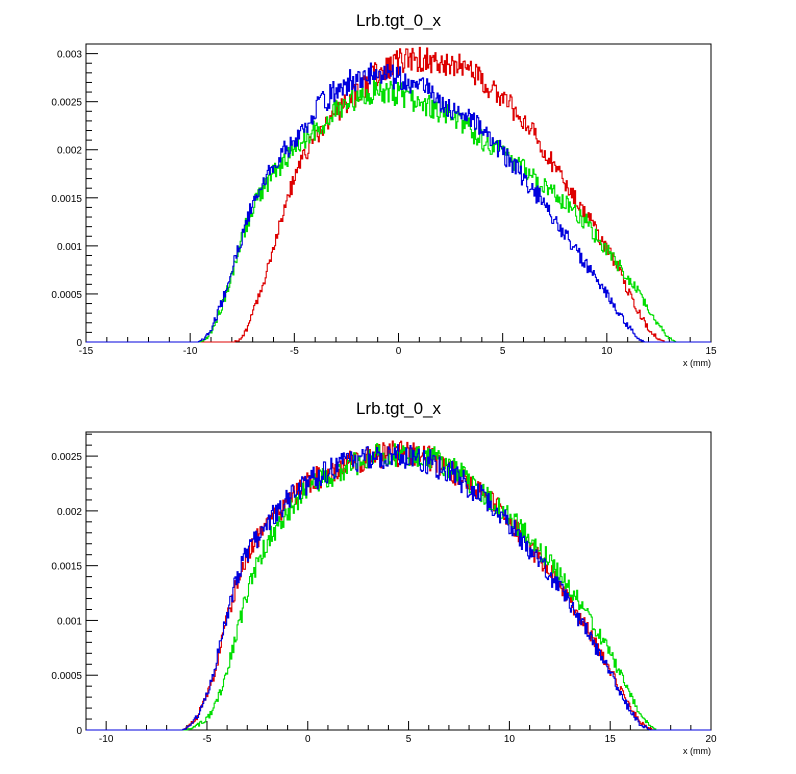 This screenshot has height=774, width=796. What do you see at coordinates (711, 739) in the screenshot?
I see `x-tick-label: 20` at bounding box center [711, 739].